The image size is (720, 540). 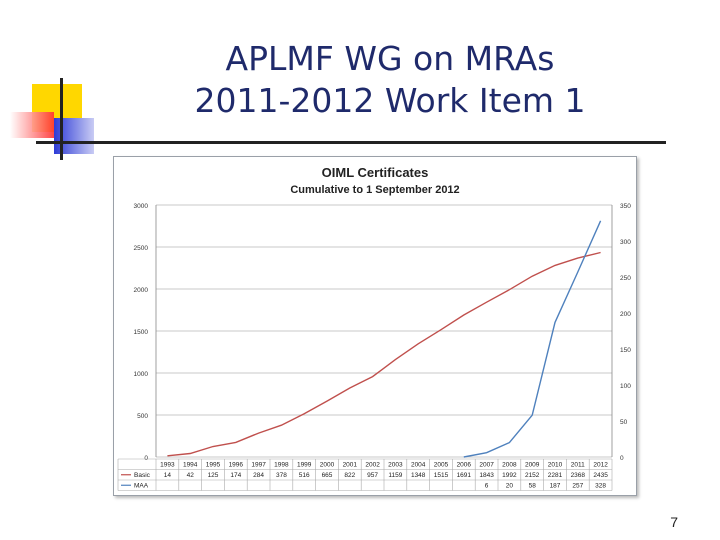 I want to click on x-tick-label: 1996, so click(x=236, y=465).